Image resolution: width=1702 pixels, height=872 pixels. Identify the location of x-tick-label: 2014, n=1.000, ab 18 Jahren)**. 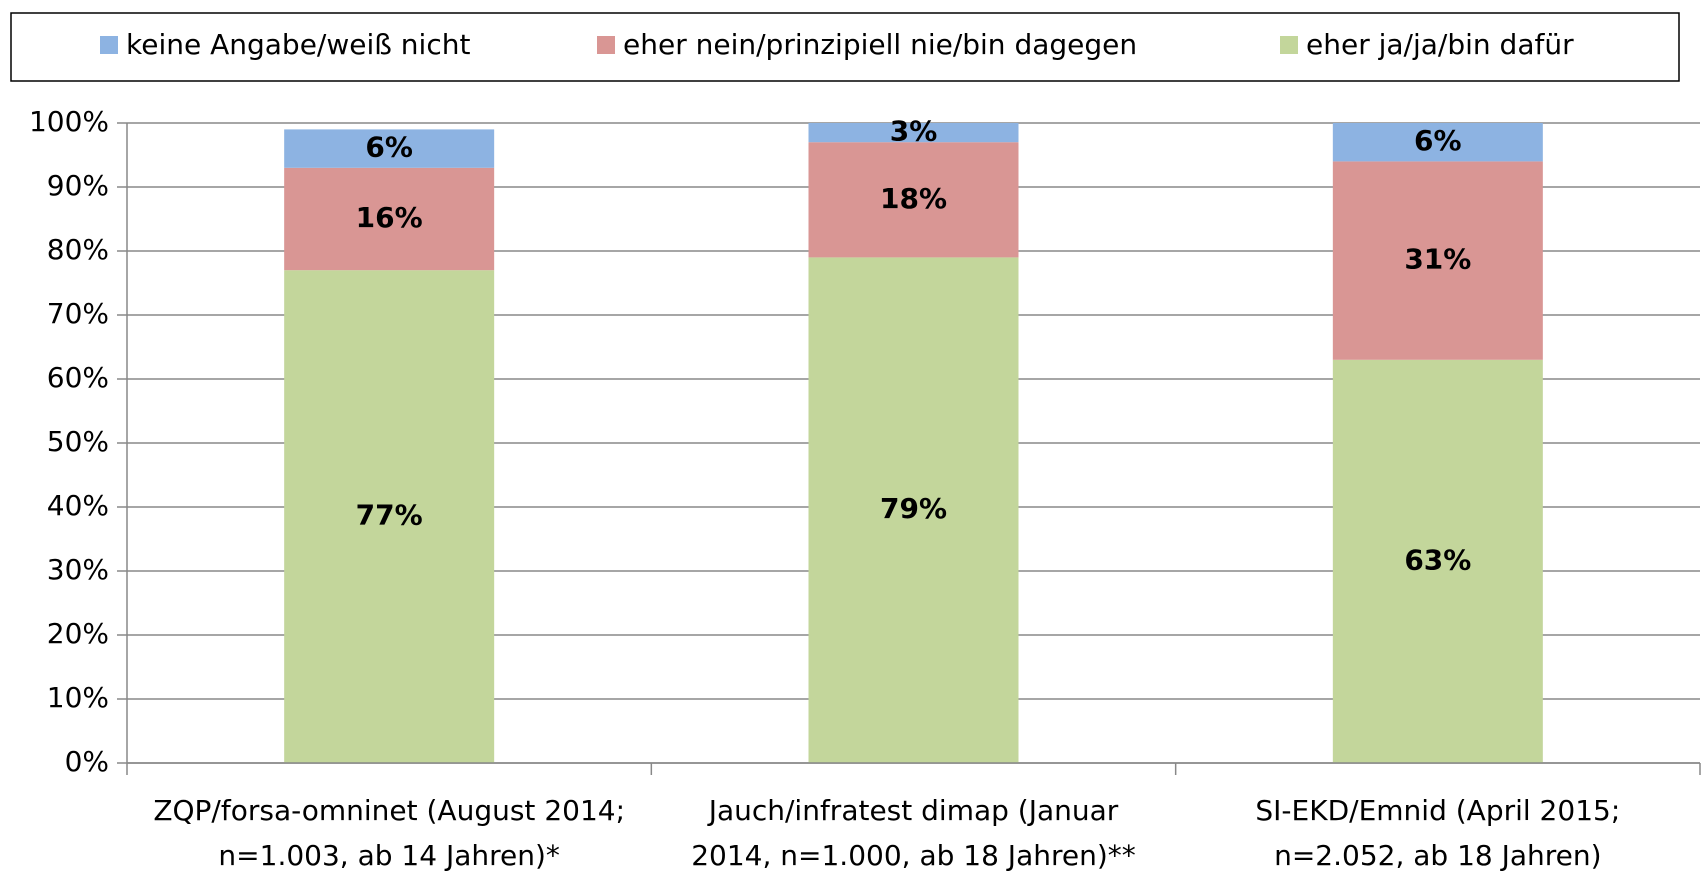
(913, 855).